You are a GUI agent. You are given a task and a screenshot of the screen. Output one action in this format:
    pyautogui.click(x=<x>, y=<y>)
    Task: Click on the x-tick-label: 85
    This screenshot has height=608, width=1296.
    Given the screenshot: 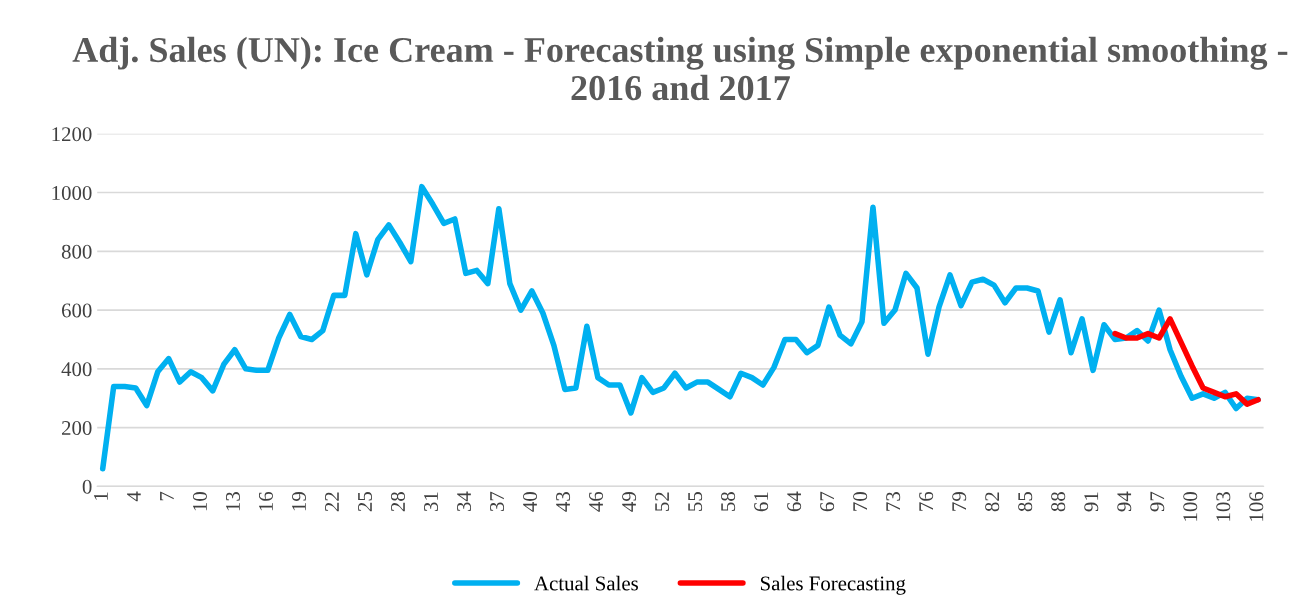 What is the action you would take?
    pyautogui.click(x=1025, y=502)
    